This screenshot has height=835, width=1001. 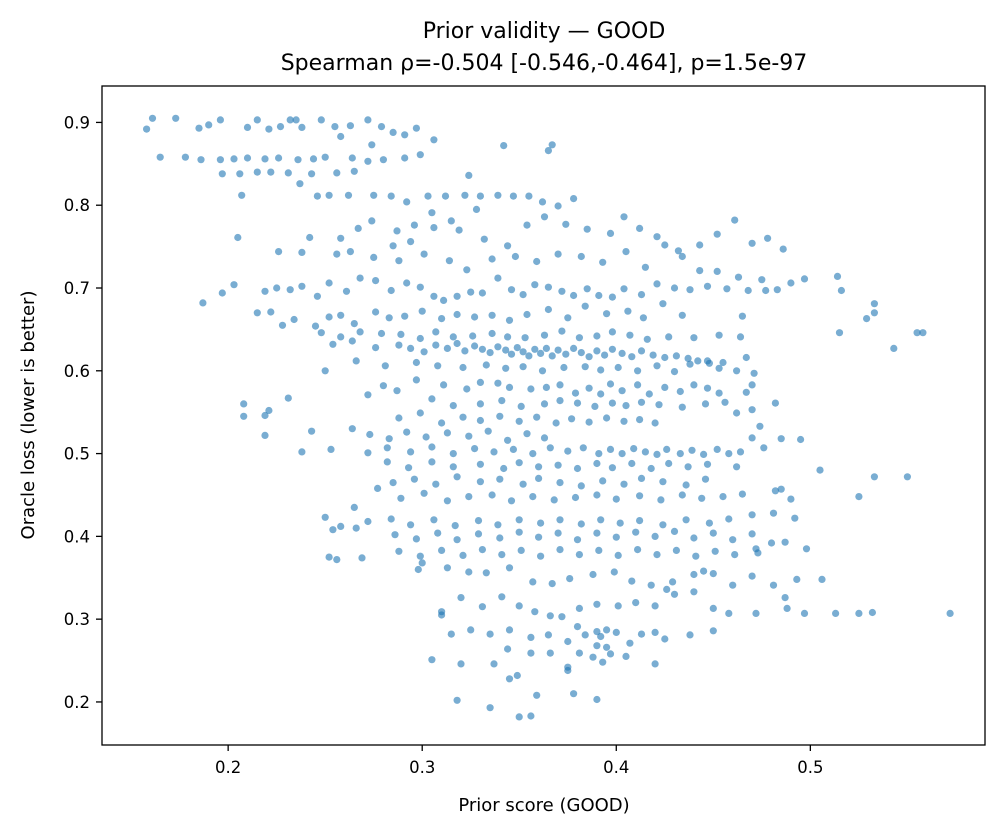 I want to click on y-tick-label: 0.7, so click(x=77, y=288).